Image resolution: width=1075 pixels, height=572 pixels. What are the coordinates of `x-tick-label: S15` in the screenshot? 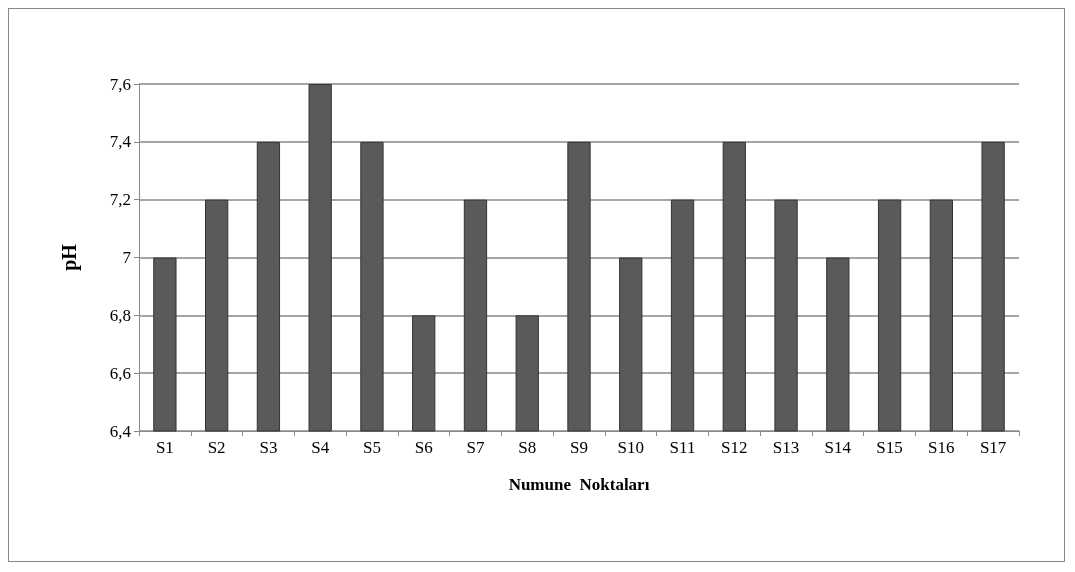 It's located at (889, 447).